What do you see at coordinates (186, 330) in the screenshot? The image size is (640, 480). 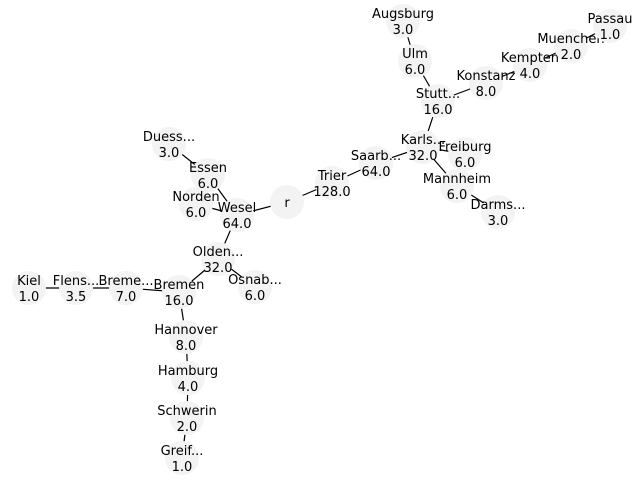 I see `node-name: Hannover` at bounding box center [186, 330].